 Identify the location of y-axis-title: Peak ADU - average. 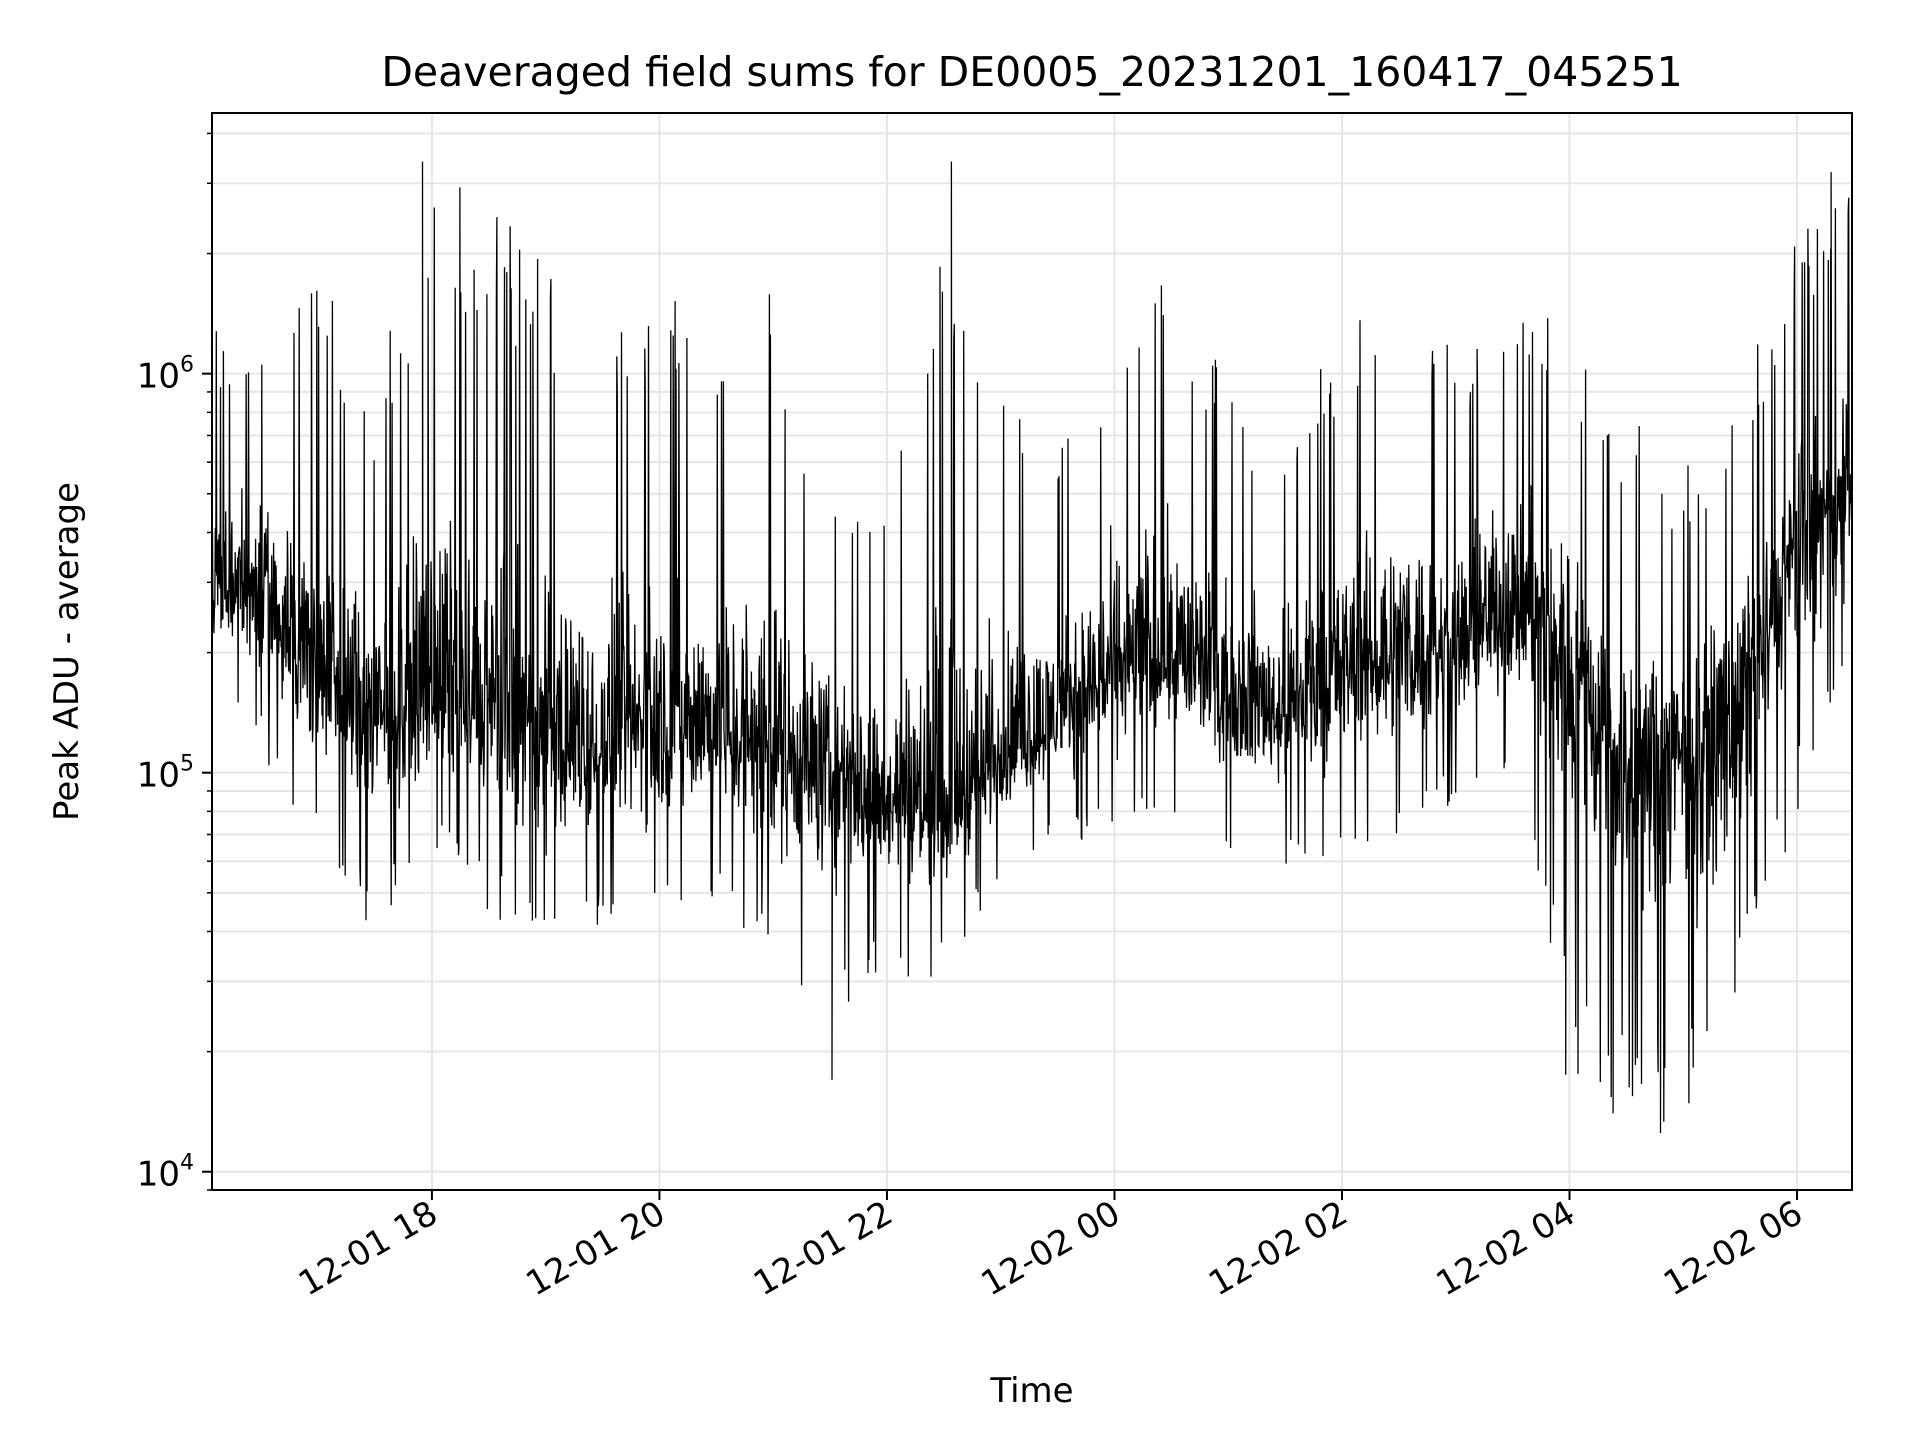
(67, 651).